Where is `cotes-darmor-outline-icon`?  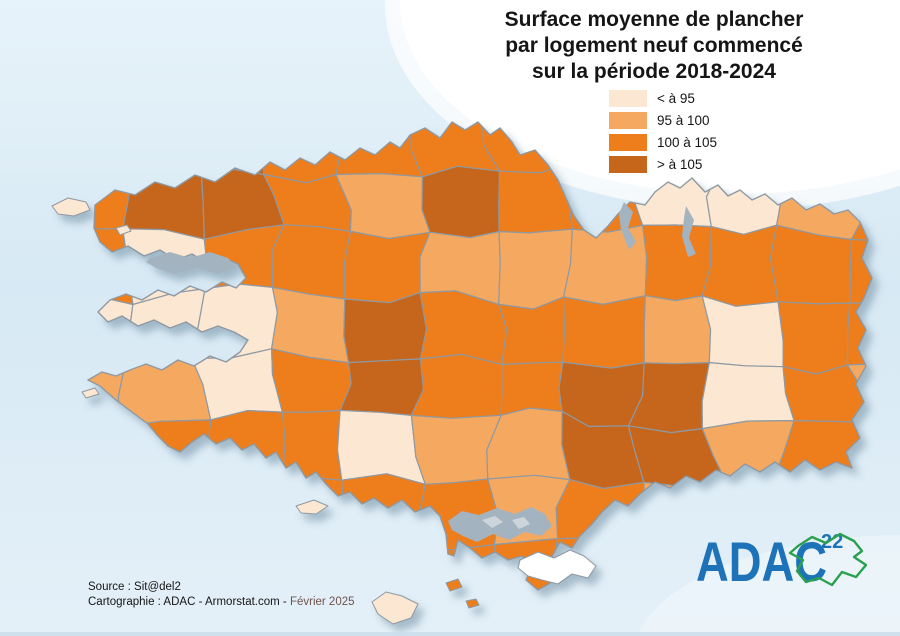 cotes-darmor-outline-icon is located at coordinates (828, 559).